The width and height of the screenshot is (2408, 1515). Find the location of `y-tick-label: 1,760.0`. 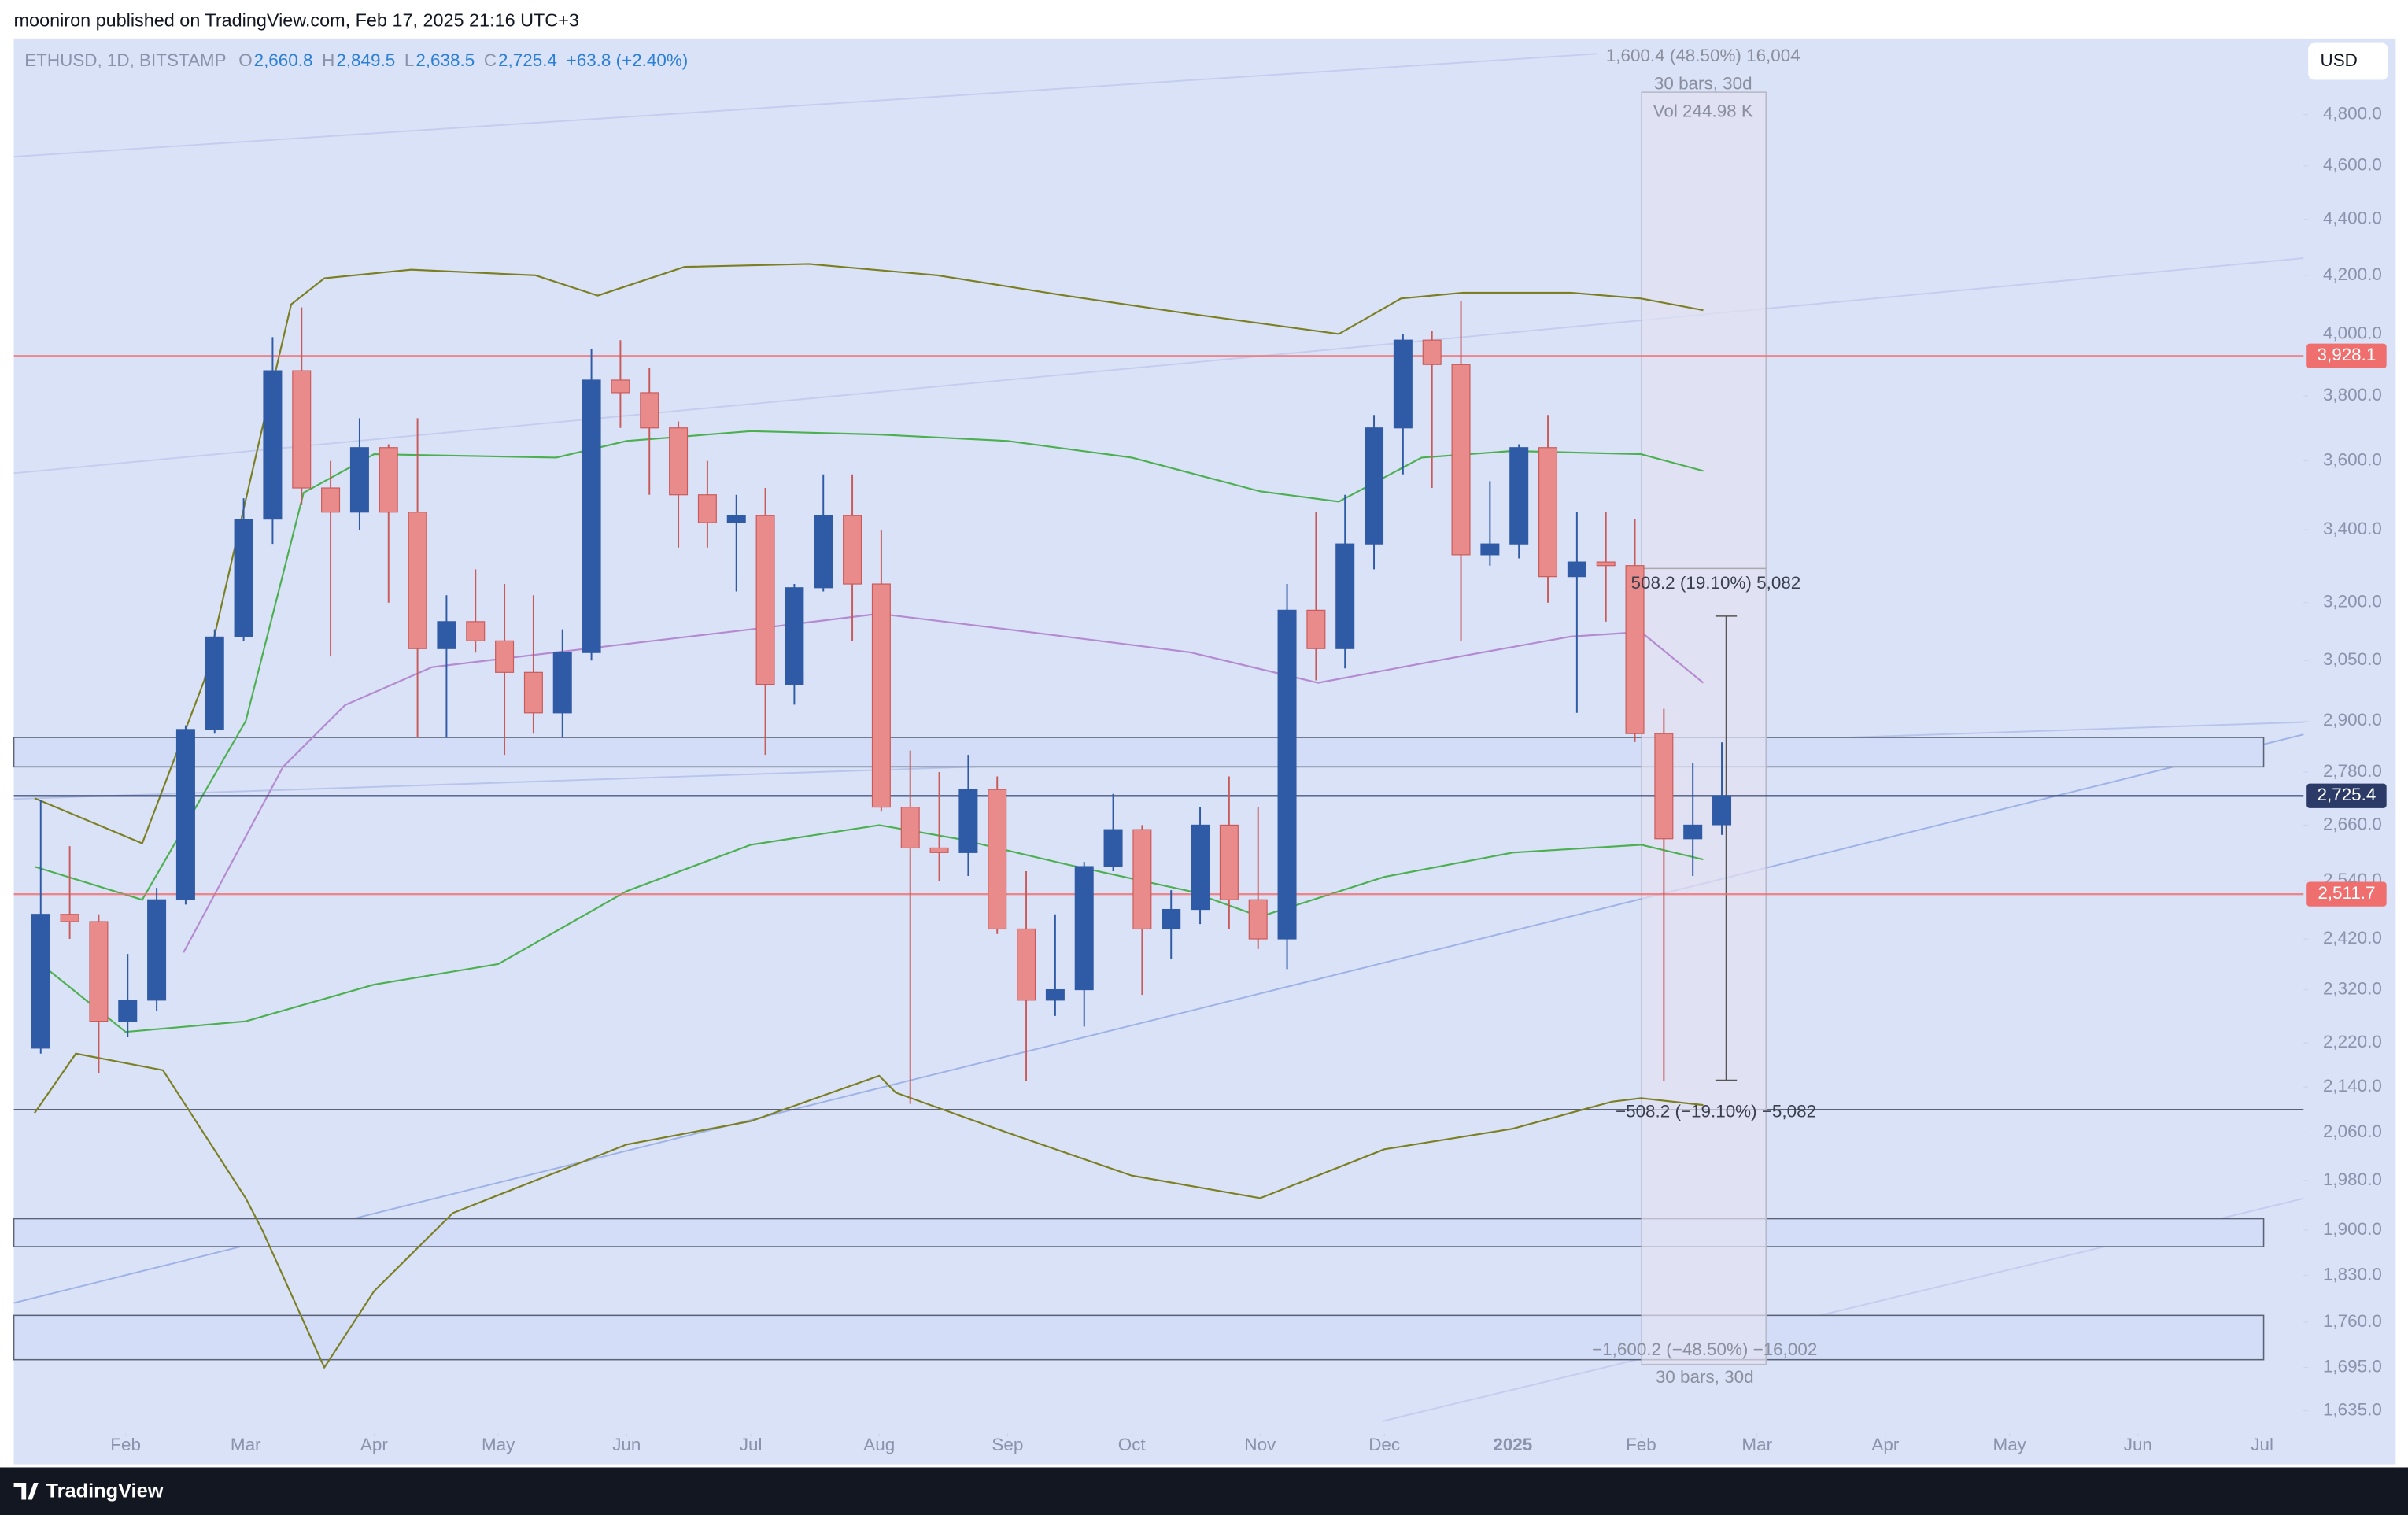

y-tick-label: 1,760.0 is located at coordinates (2352, 1321).